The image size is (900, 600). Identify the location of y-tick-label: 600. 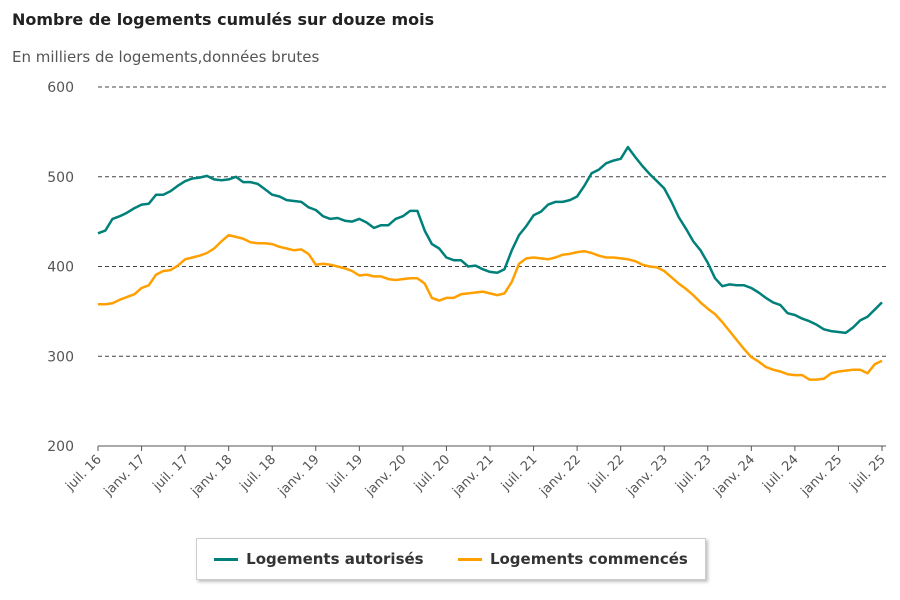
(60, 88).